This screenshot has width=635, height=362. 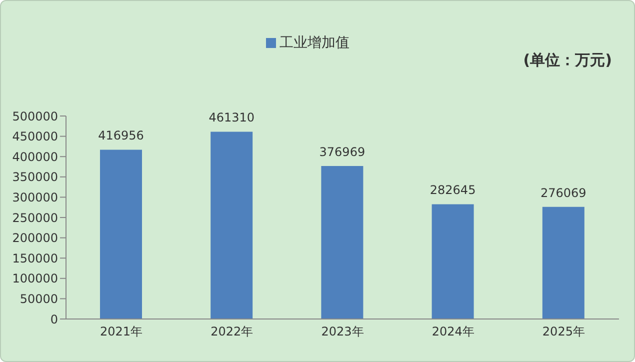 What do you see at coordinates (35, 157) in the screenshot?
I see `y-tick-label: 400000` at bounding box center [35, 157].